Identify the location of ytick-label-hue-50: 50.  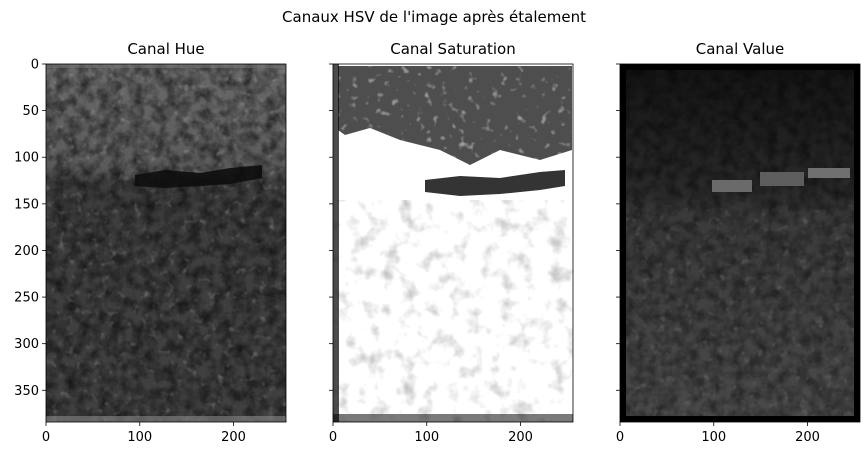
(30, 111).